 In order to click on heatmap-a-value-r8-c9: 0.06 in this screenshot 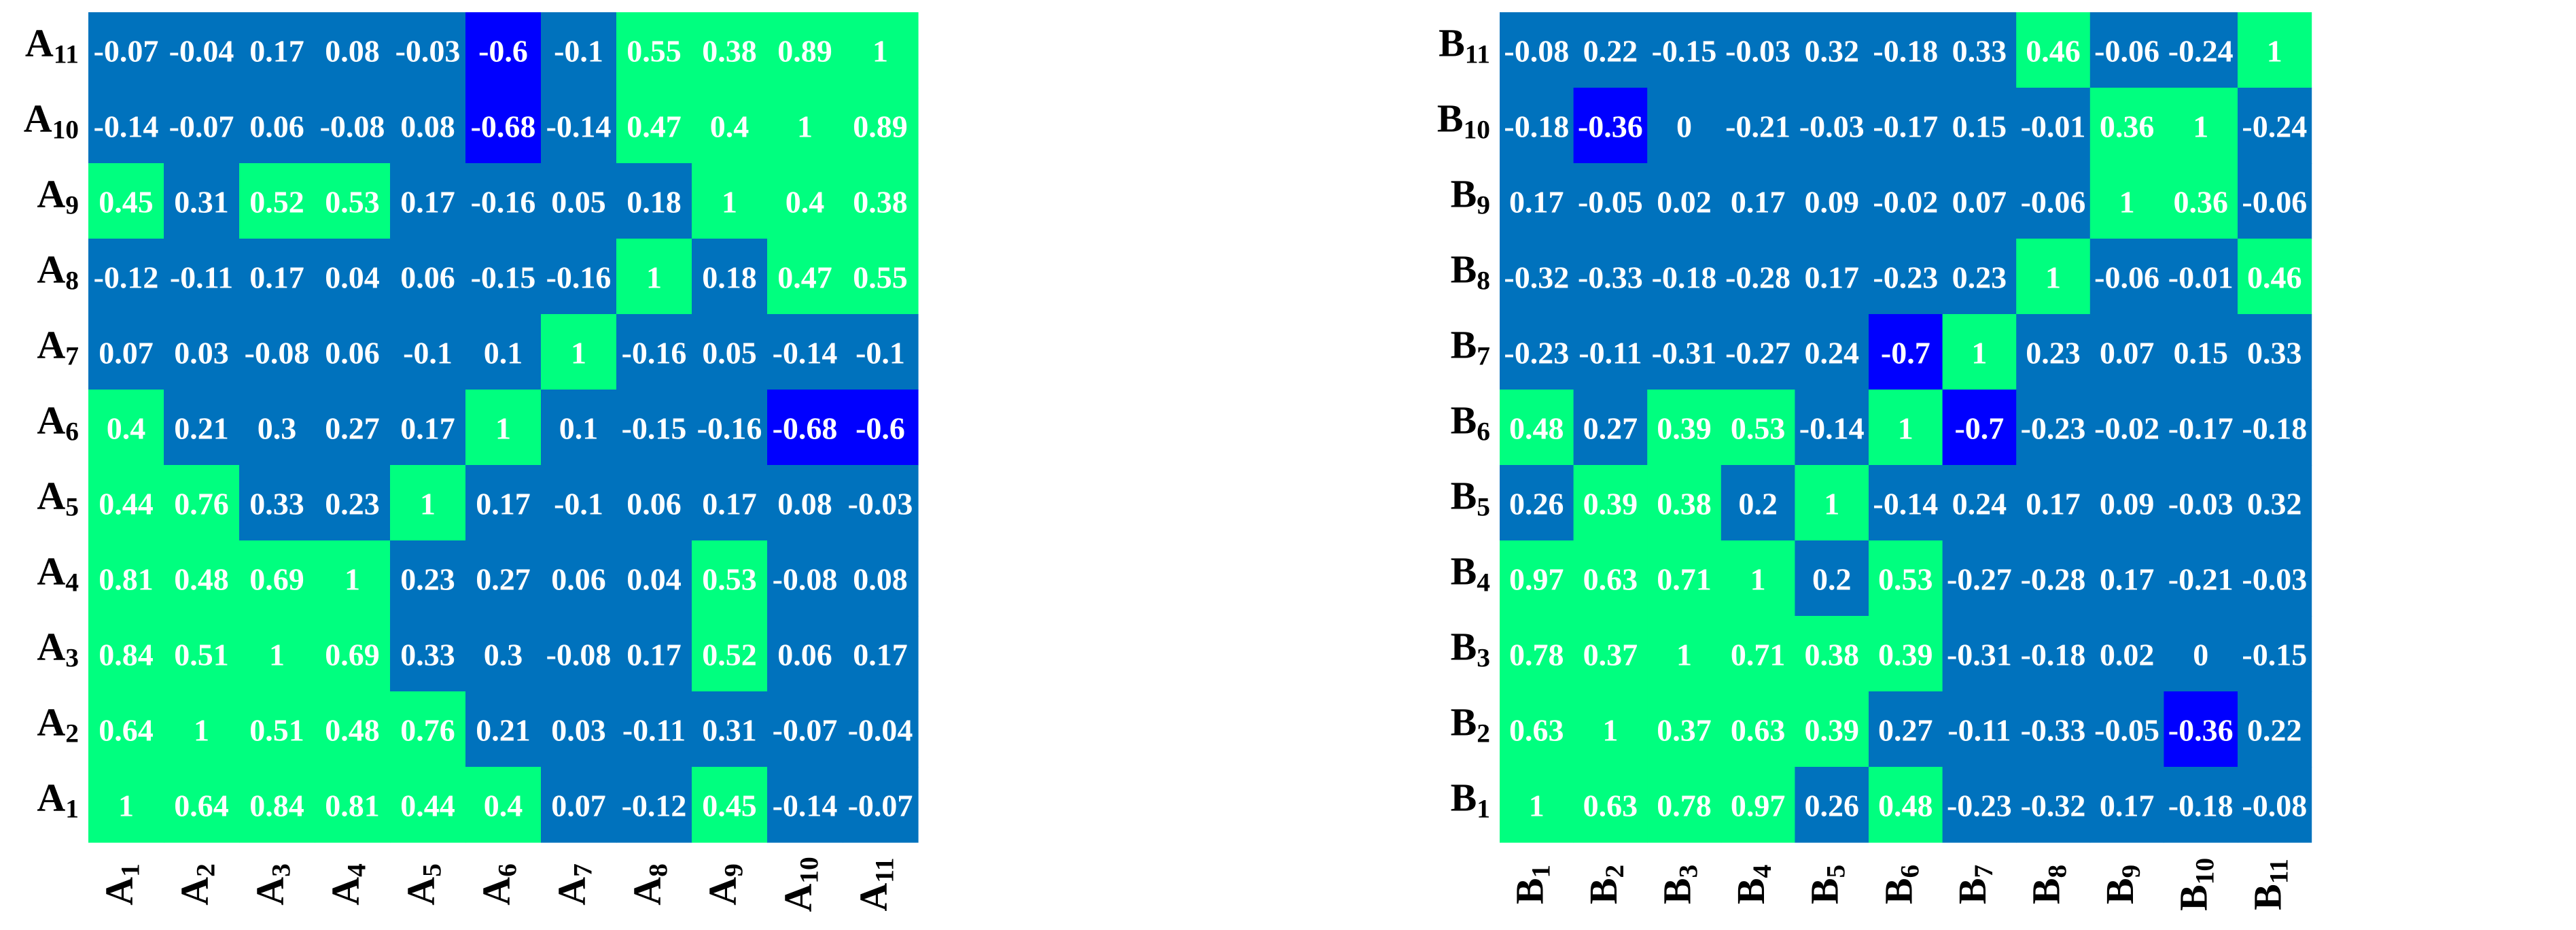, I will do `click(804, 655)`.